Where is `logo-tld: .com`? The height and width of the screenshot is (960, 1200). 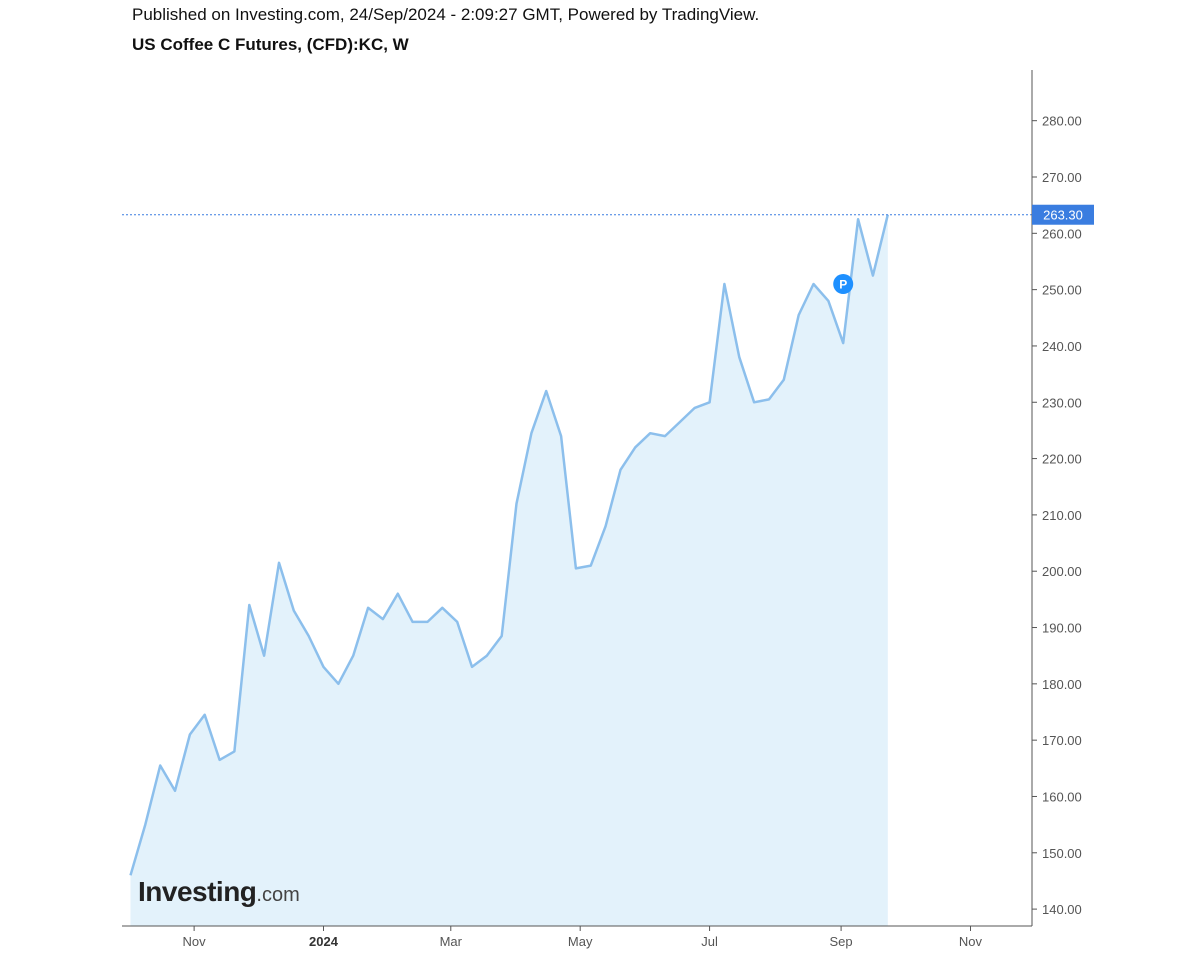 logo-tld: .com is located at coordinates (278, 895).